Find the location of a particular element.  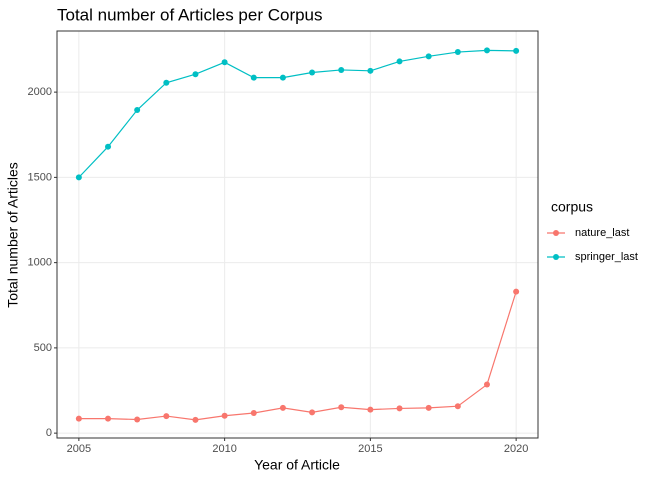

chart-title: Total number of Articles per Corpus is located at coordinates (190, 14).